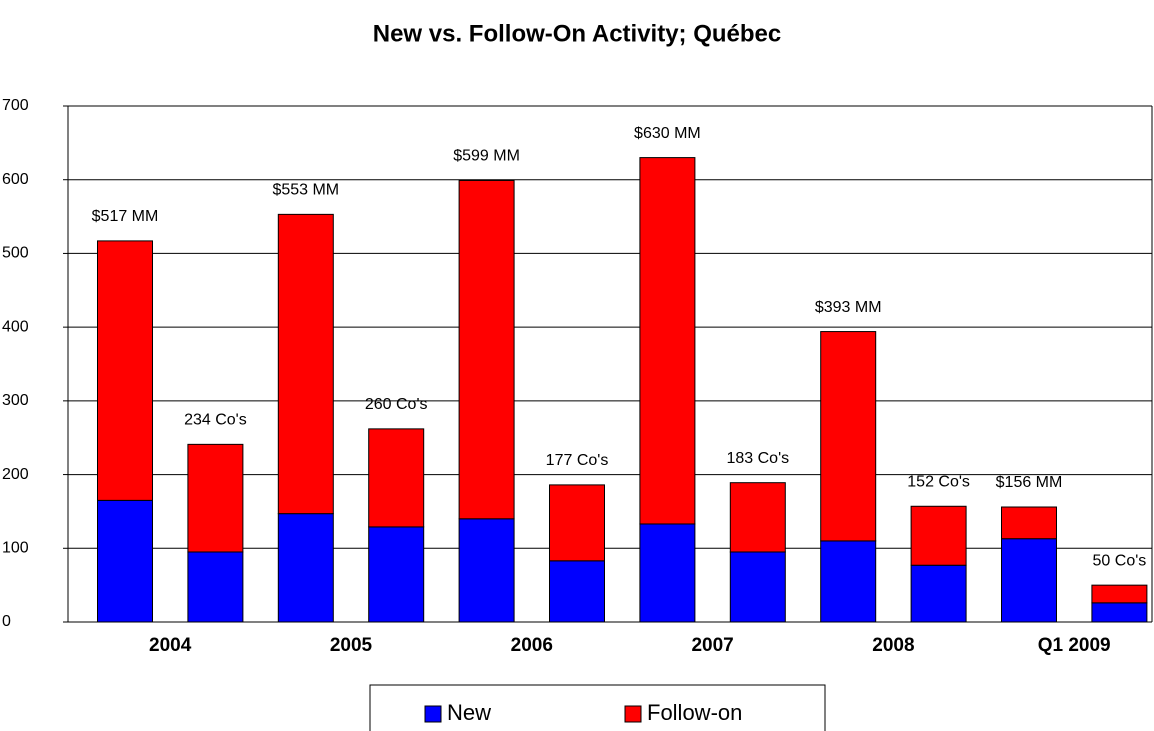 The width and height of the screenshot is (1154, 731). Describe the element at coordinates (215, 420) in the screenshot. I see `bar-label: 234 Co's` at that location.